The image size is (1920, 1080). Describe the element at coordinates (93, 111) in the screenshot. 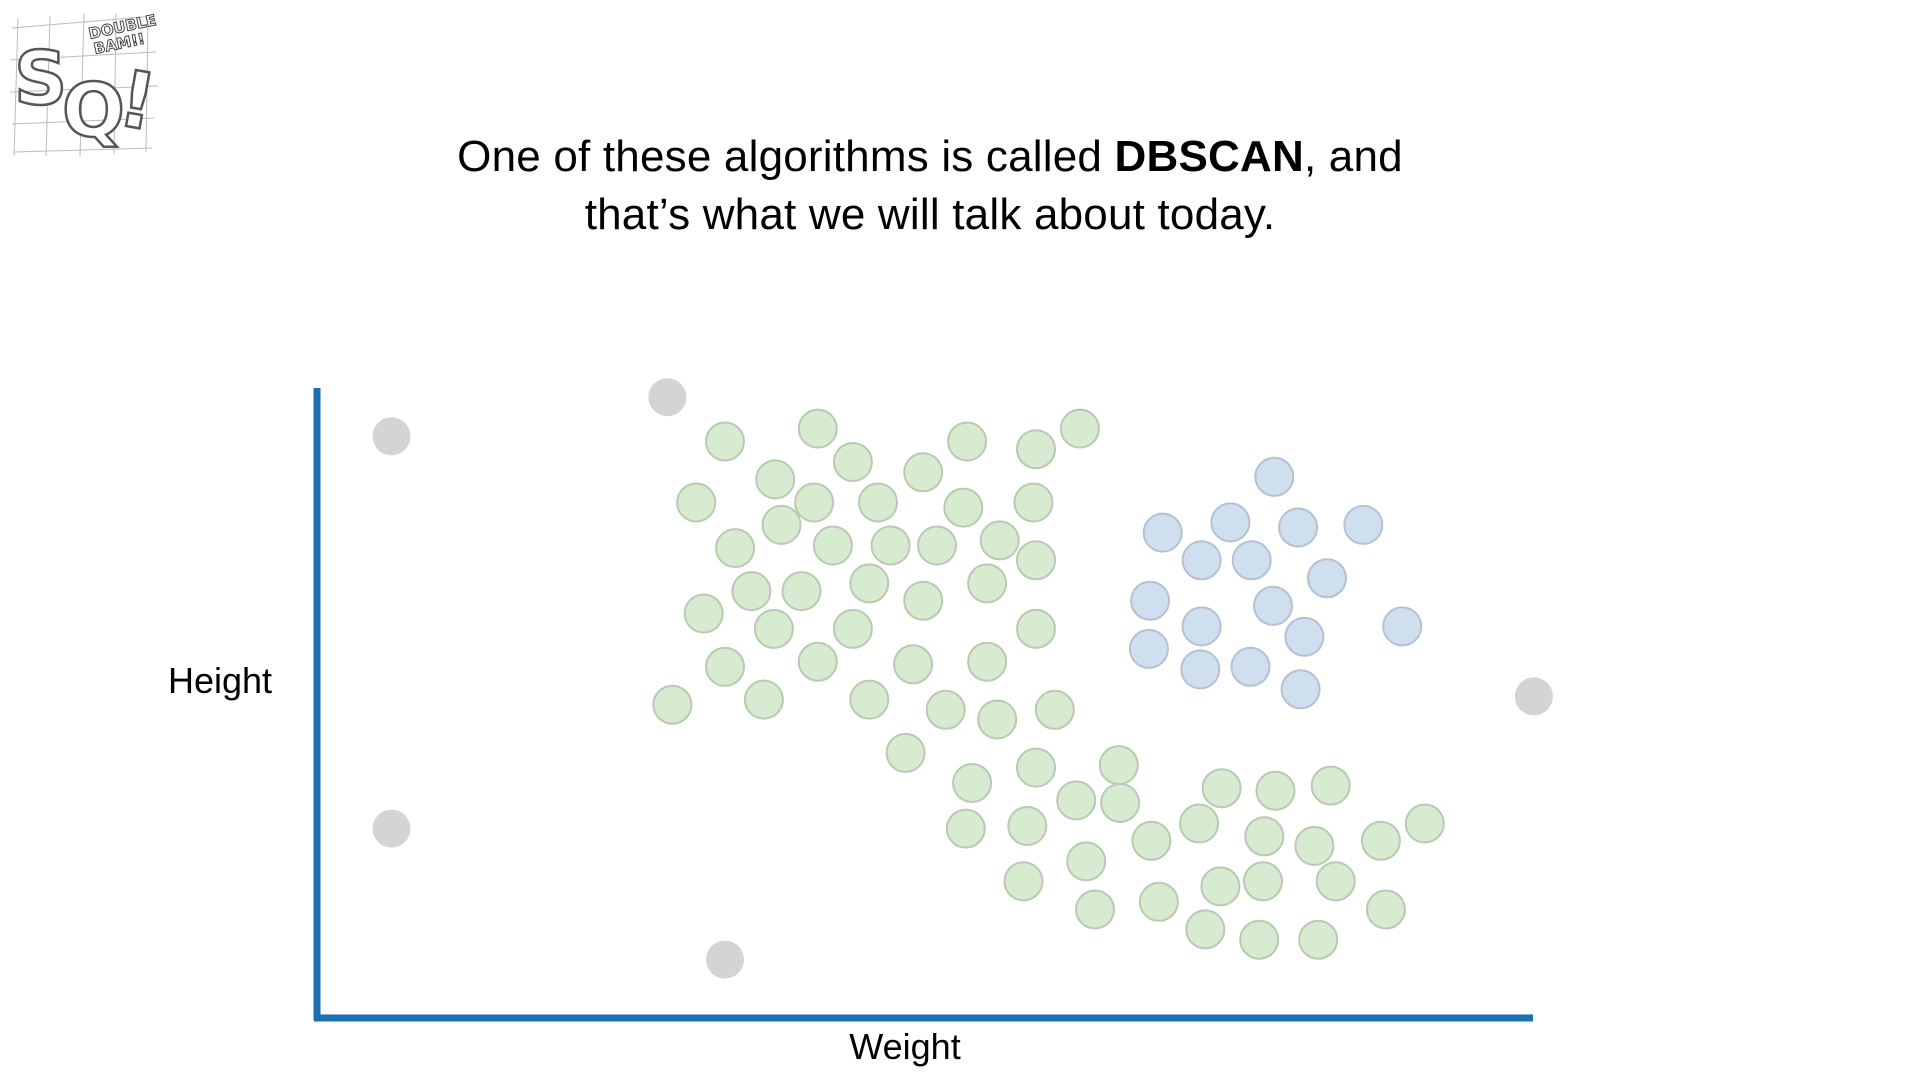

I see `logo-letter-q: Q` at that location.